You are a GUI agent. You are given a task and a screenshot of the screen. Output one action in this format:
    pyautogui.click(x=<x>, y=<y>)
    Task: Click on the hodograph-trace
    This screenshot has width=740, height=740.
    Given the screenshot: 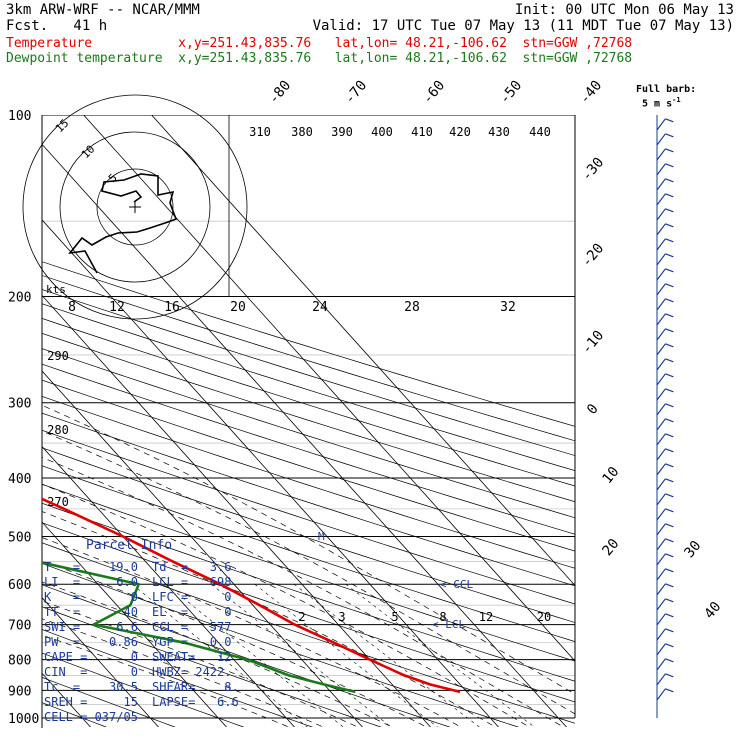 What is the action you would take?
    pyautogui.click(x=123, y=223)
    